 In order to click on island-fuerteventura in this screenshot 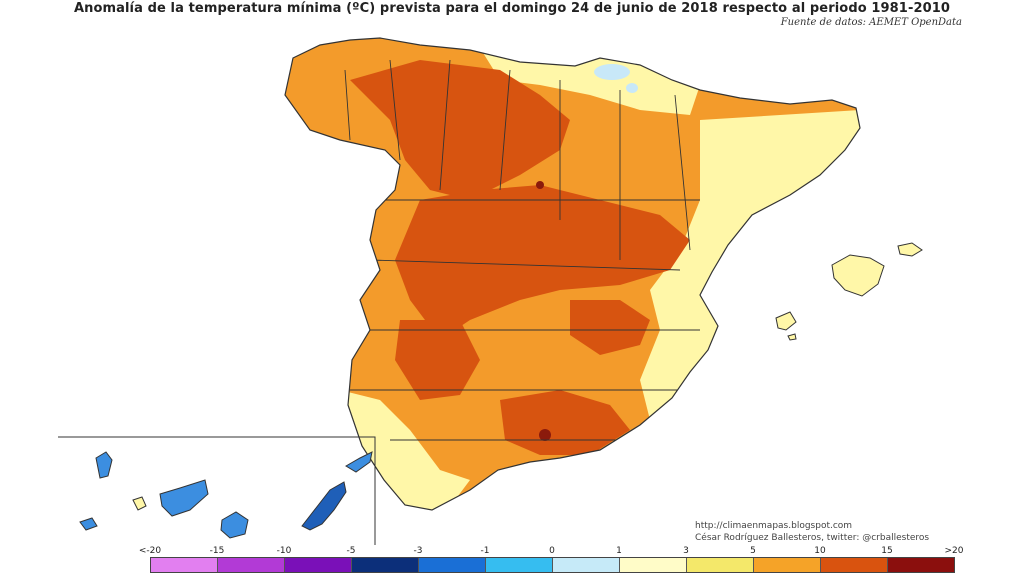, I will do `click(324, 506)`.